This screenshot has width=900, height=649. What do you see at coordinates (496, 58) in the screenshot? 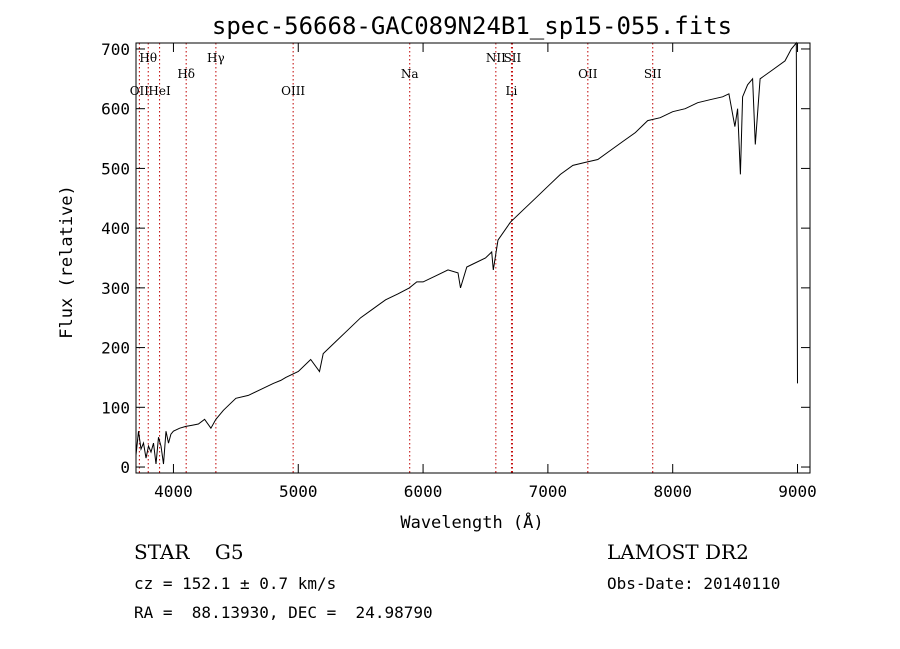
I see `emission-line-label: NII` at bounding box center [496, 58].